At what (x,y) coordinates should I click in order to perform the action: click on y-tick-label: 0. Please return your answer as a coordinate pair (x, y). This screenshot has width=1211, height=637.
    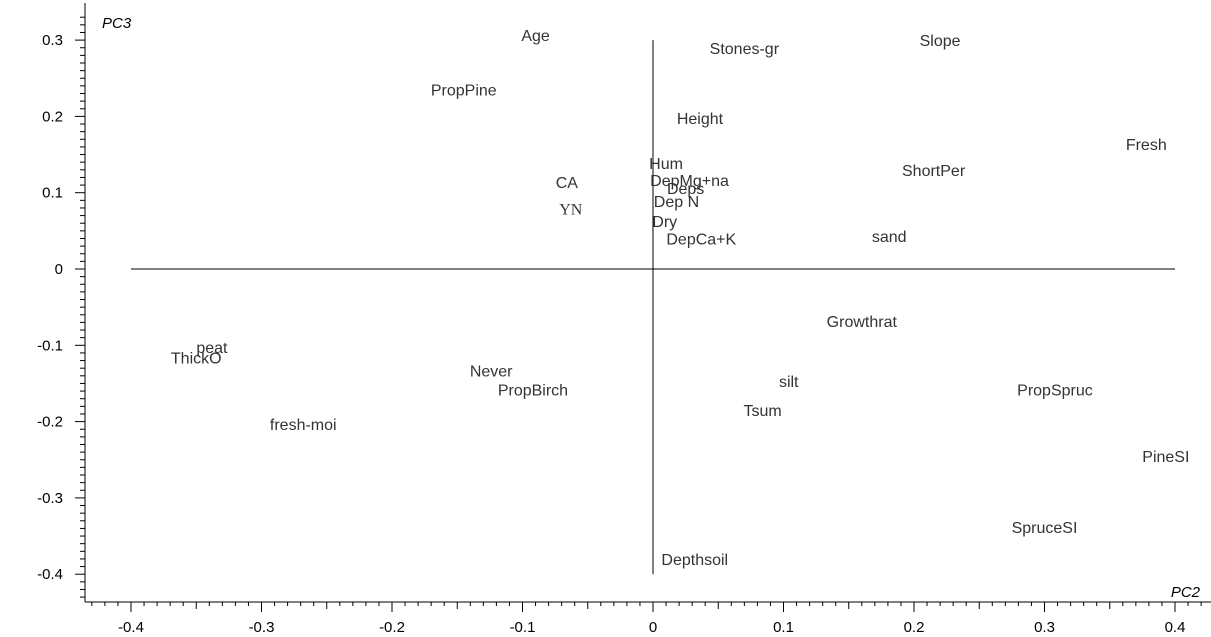
    Looking at the image, I should click on (59, 269).